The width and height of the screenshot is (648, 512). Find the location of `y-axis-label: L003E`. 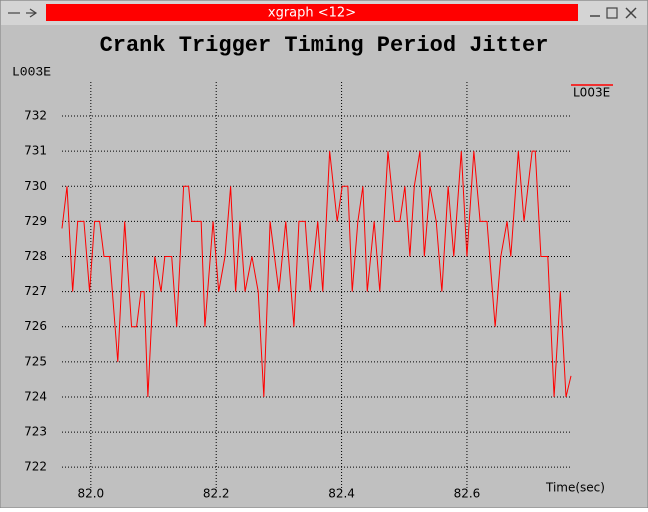

y-axis-label: L003E is located at coordinates (31, 71).